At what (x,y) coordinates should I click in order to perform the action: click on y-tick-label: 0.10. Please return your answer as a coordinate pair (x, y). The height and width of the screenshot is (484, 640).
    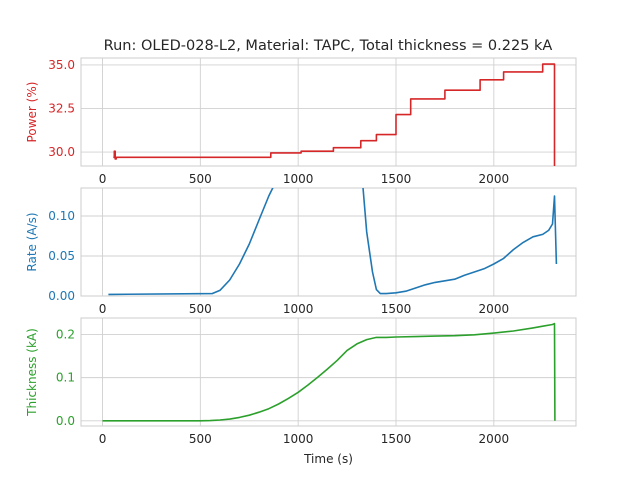
    Looking at the image, I should click on (61, 216).